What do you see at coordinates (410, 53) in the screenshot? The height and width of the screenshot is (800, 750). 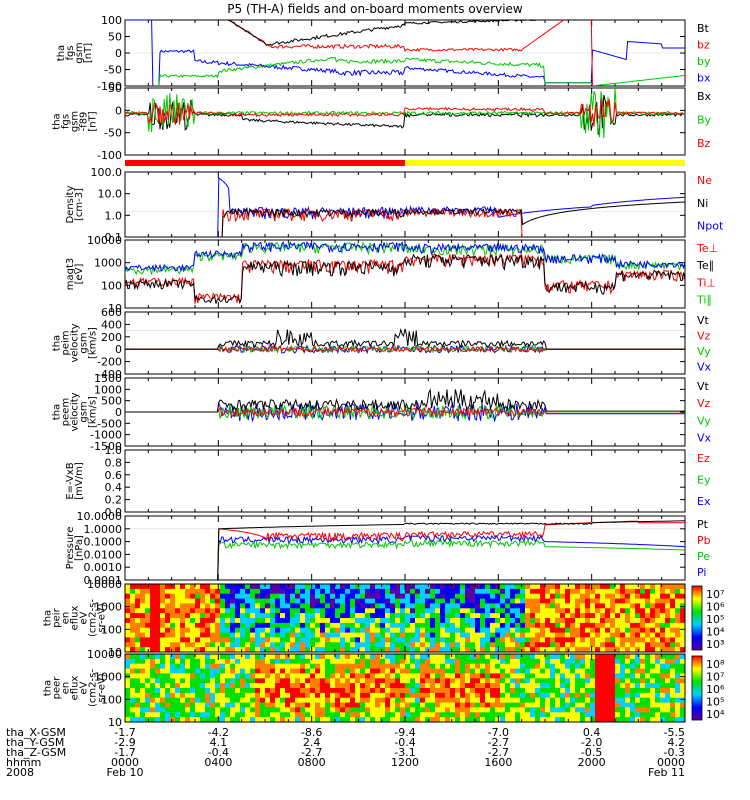 I see `series-line` at bounding box center [410, 53].